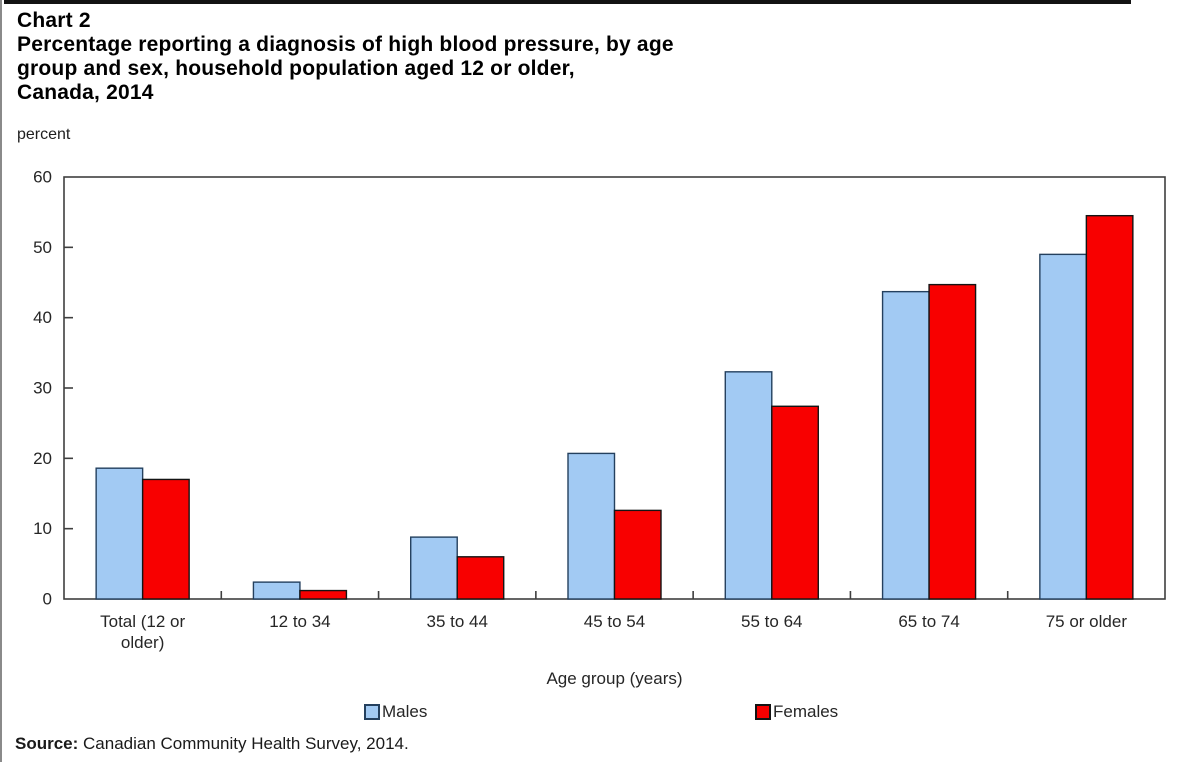 This screenshot has width=1197, height=762. What do you see at coordinates (165, 539) in the screenshot?
I see `bar-females-total-12-or-older-` at bounding box center [165, 539].